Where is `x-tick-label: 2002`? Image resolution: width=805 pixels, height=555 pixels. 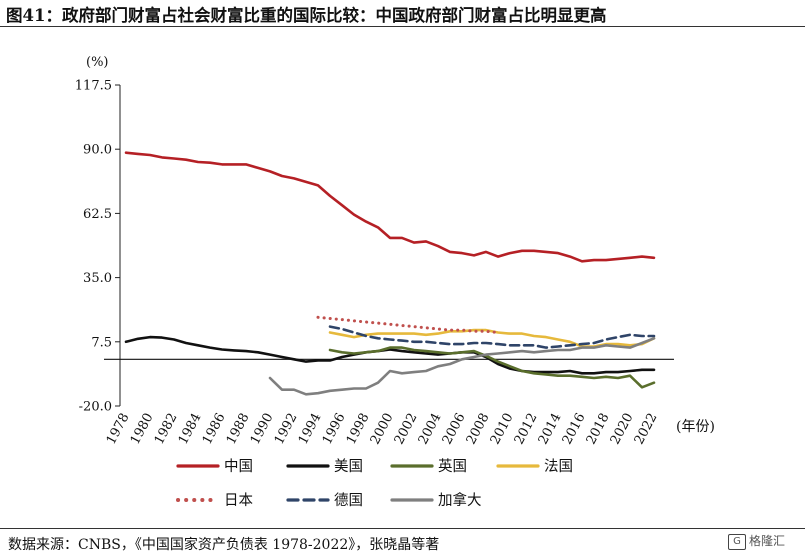
x-tick-label: 2002 is located at coordinates (406, 429).